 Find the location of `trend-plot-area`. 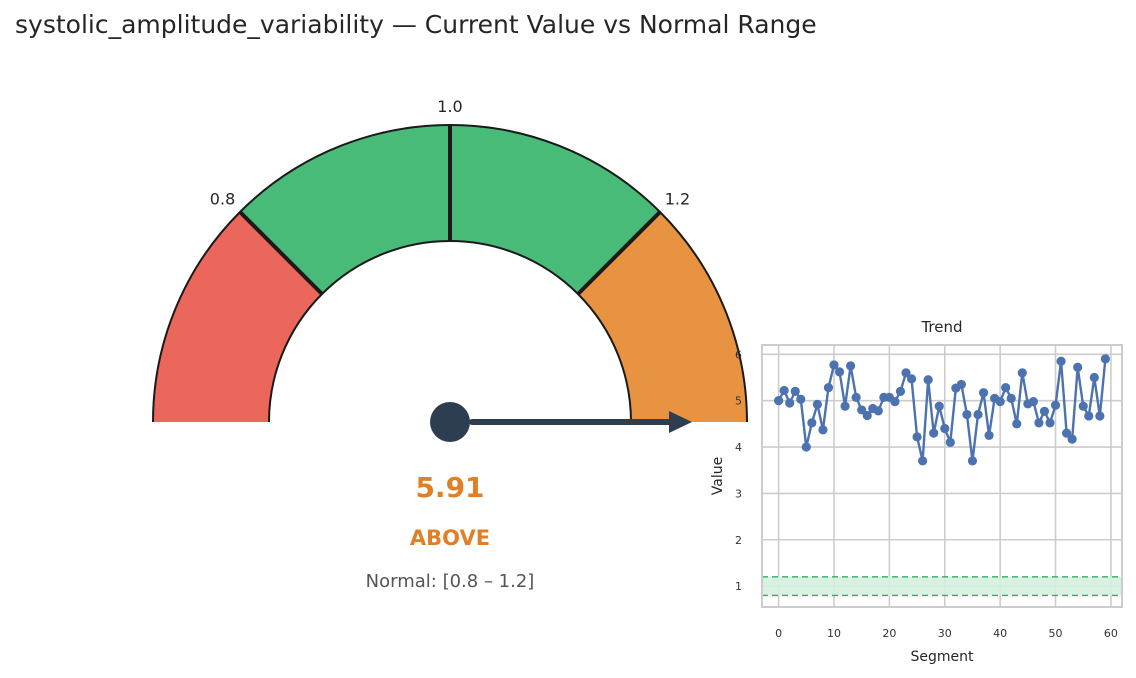

trend-plot-area is located at coordinates (942, 476).